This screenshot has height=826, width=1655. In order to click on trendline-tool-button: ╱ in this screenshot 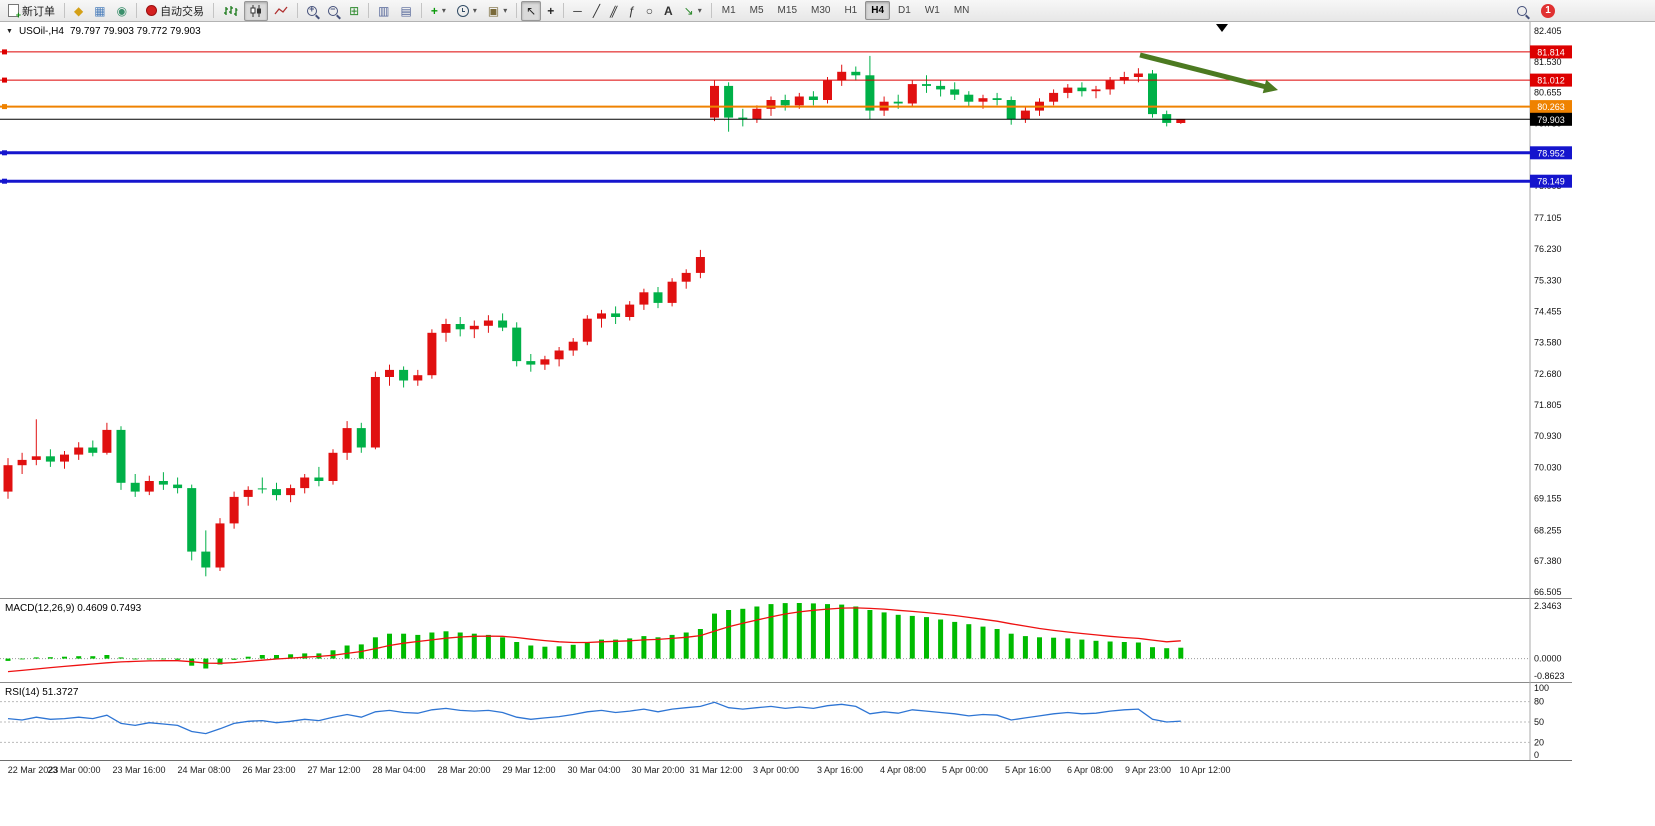, I will do `click(596, 11)`.